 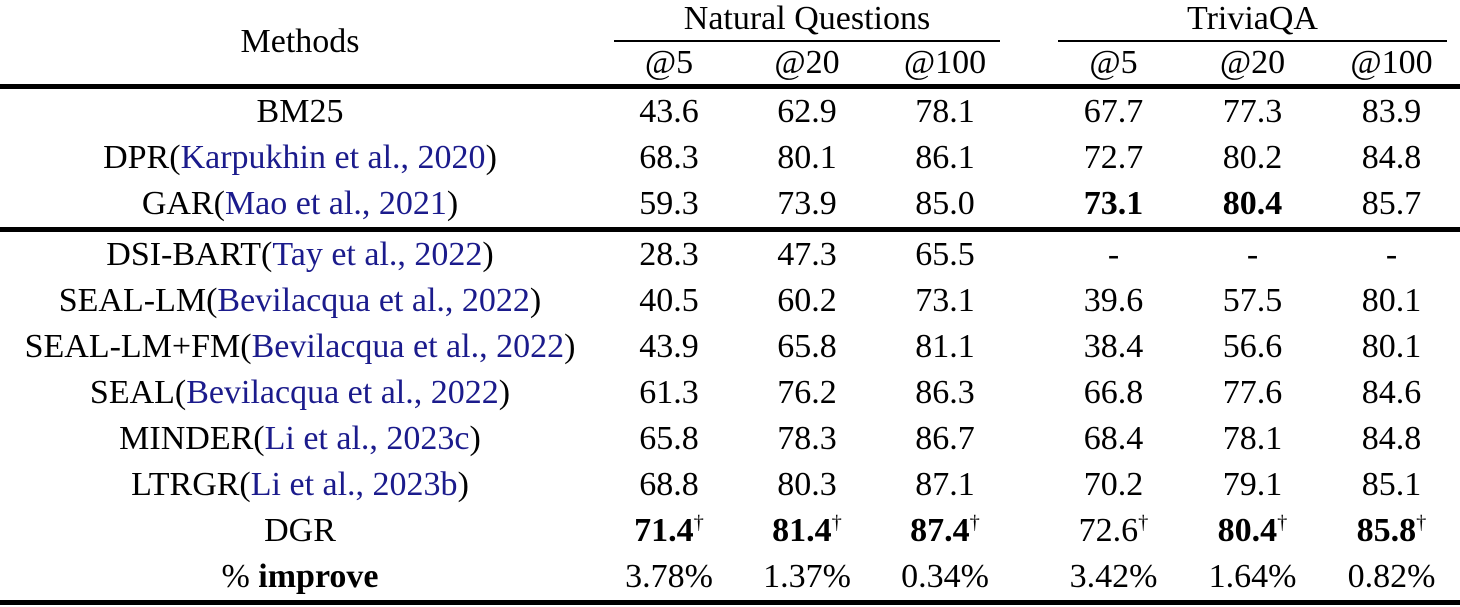 What do you see at coordinates (1391, 203) in the screenshot?
I see `metric-value: 85.7` at bounding box center [1391, 203].